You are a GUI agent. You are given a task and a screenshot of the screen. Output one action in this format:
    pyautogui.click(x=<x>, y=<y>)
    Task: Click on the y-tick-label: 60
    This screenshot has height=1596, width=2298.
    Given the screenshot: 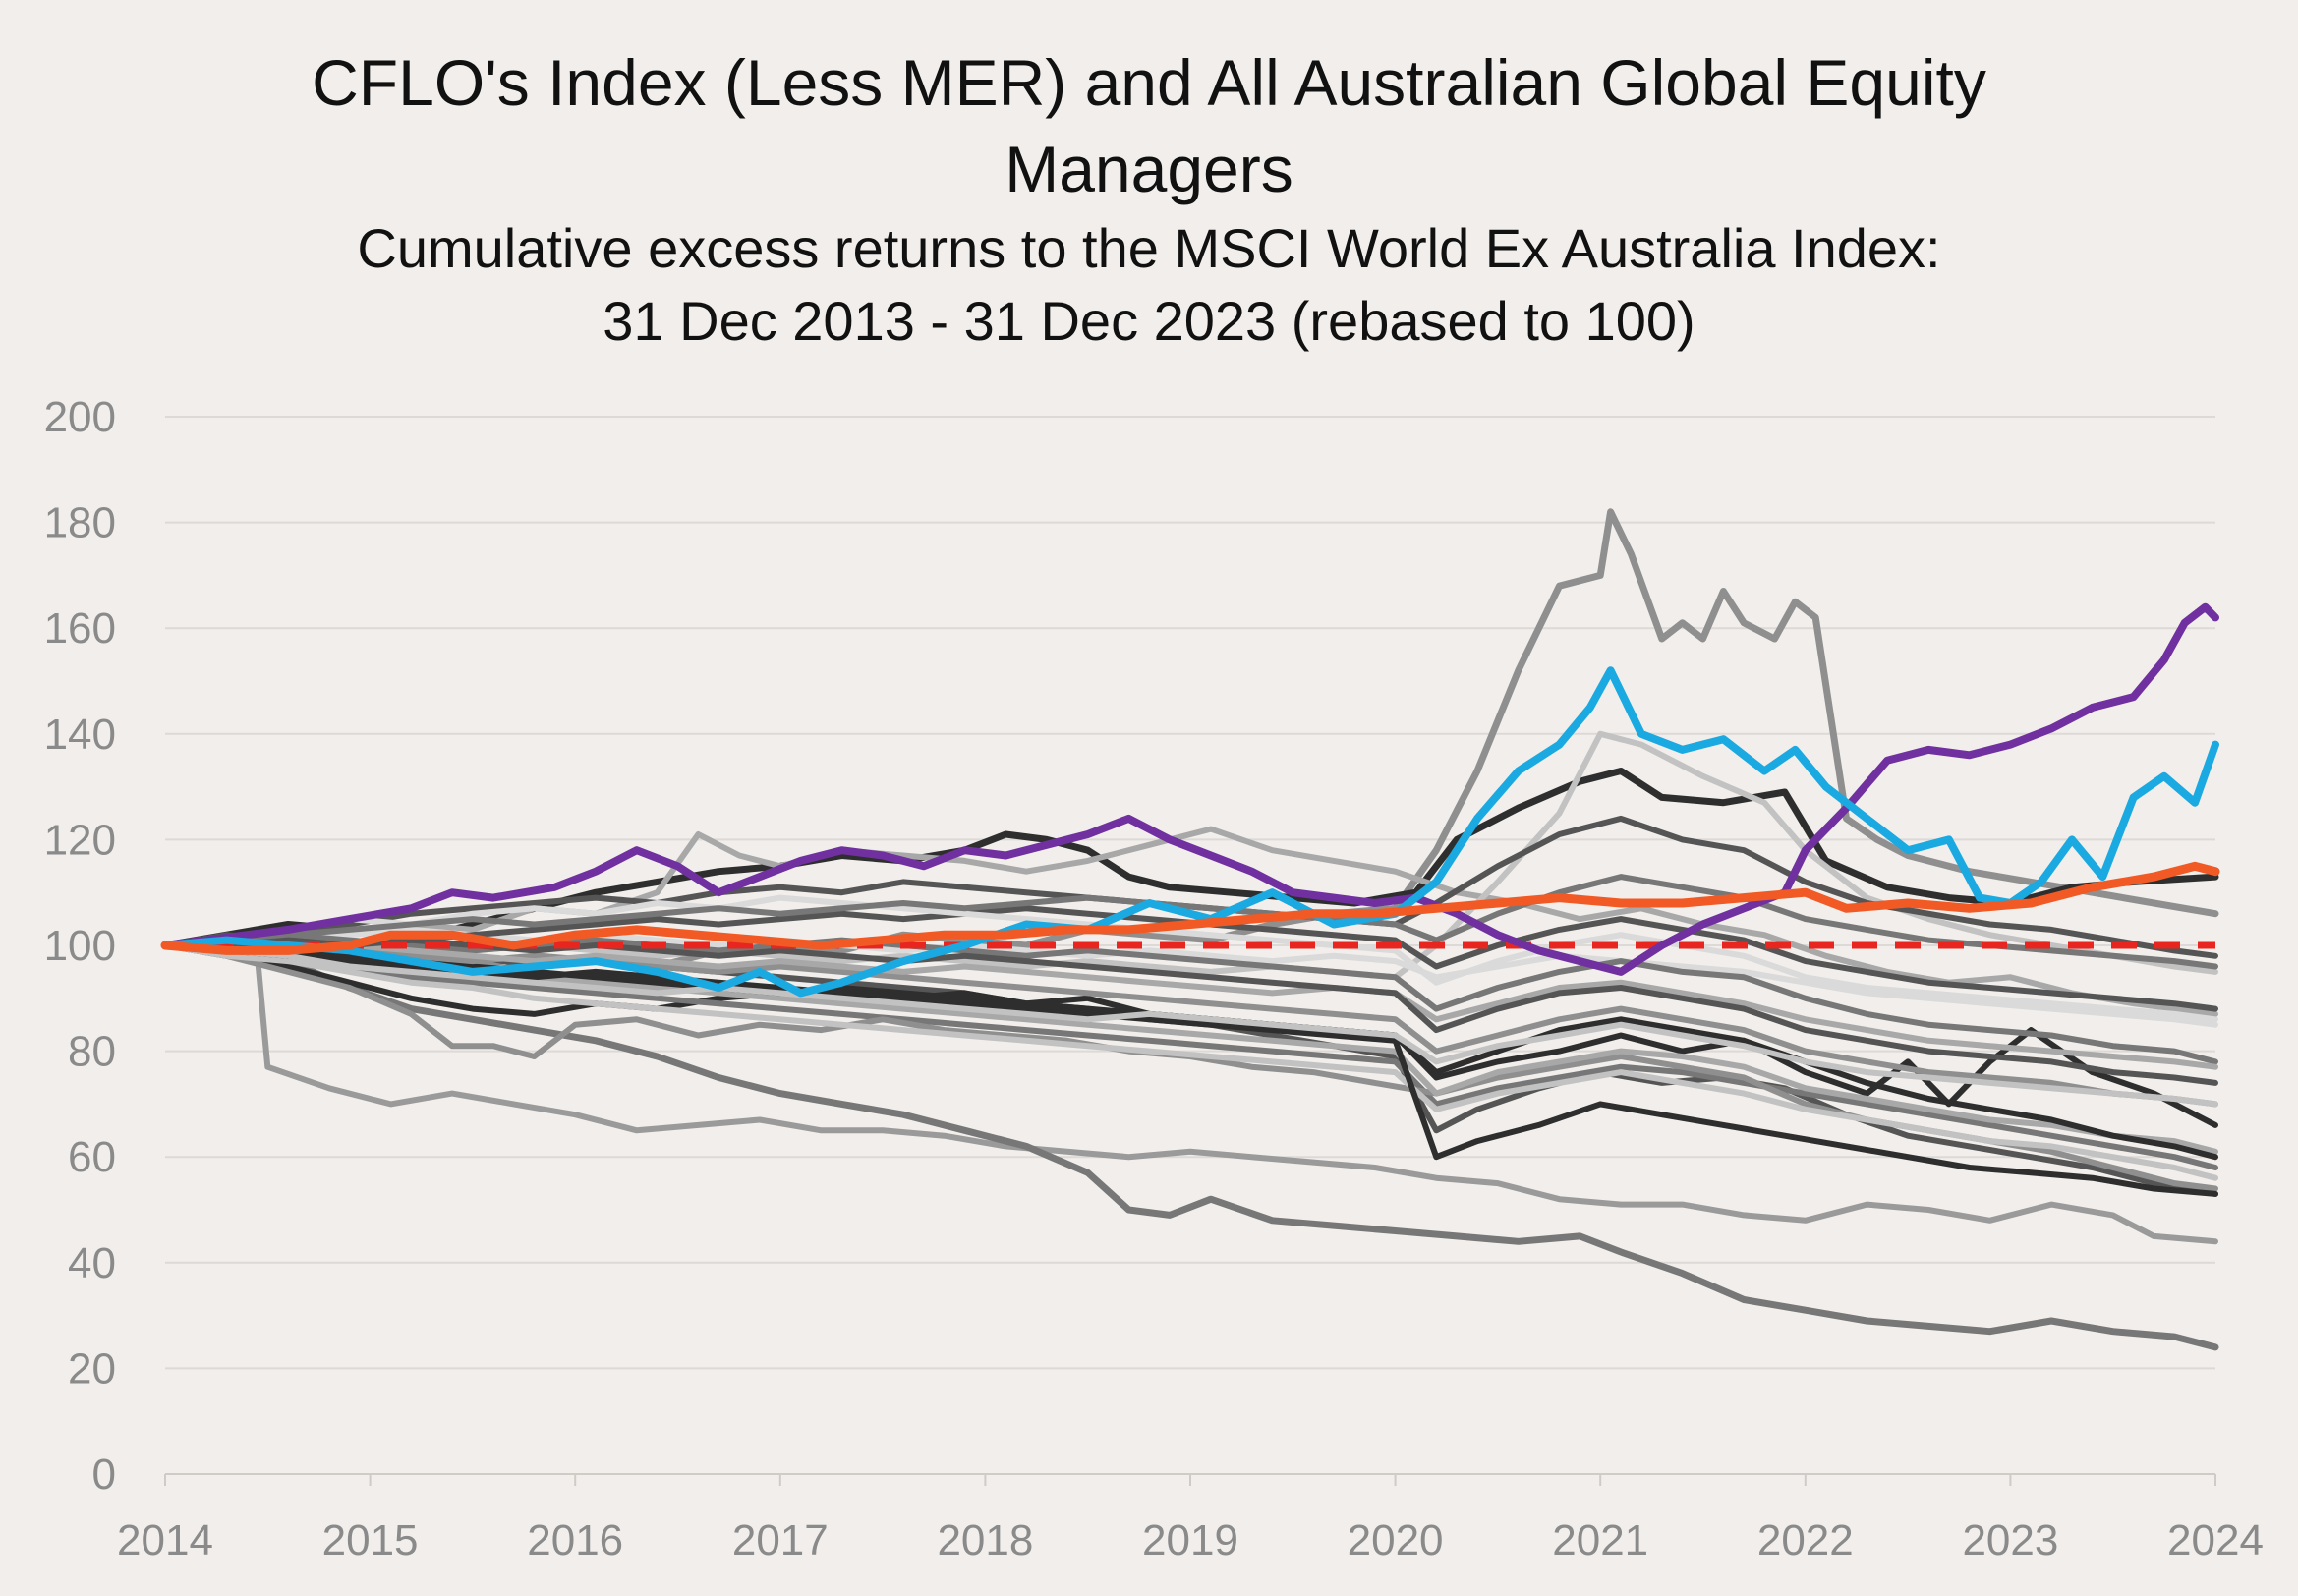 What is the action you would take?
    pyautogui.click(x=92, y=1157)
    